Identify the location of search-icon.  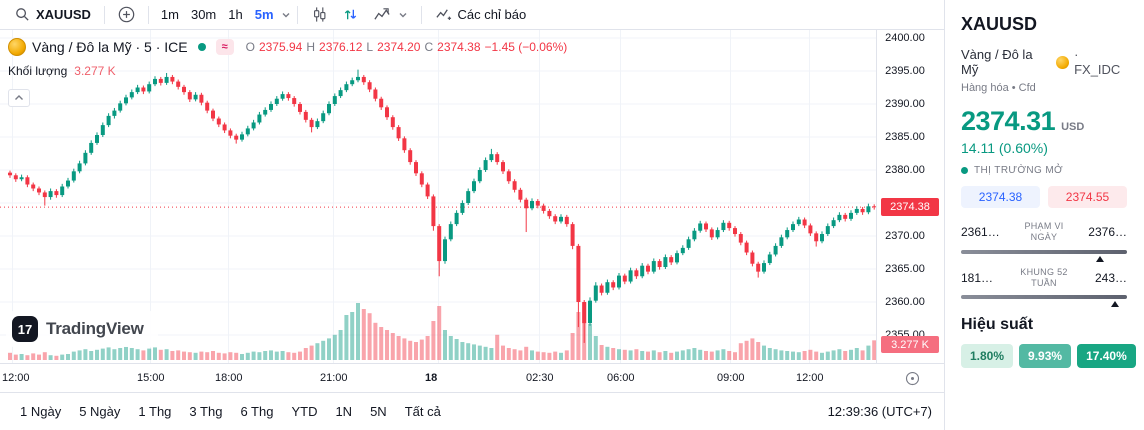
(22, 14).